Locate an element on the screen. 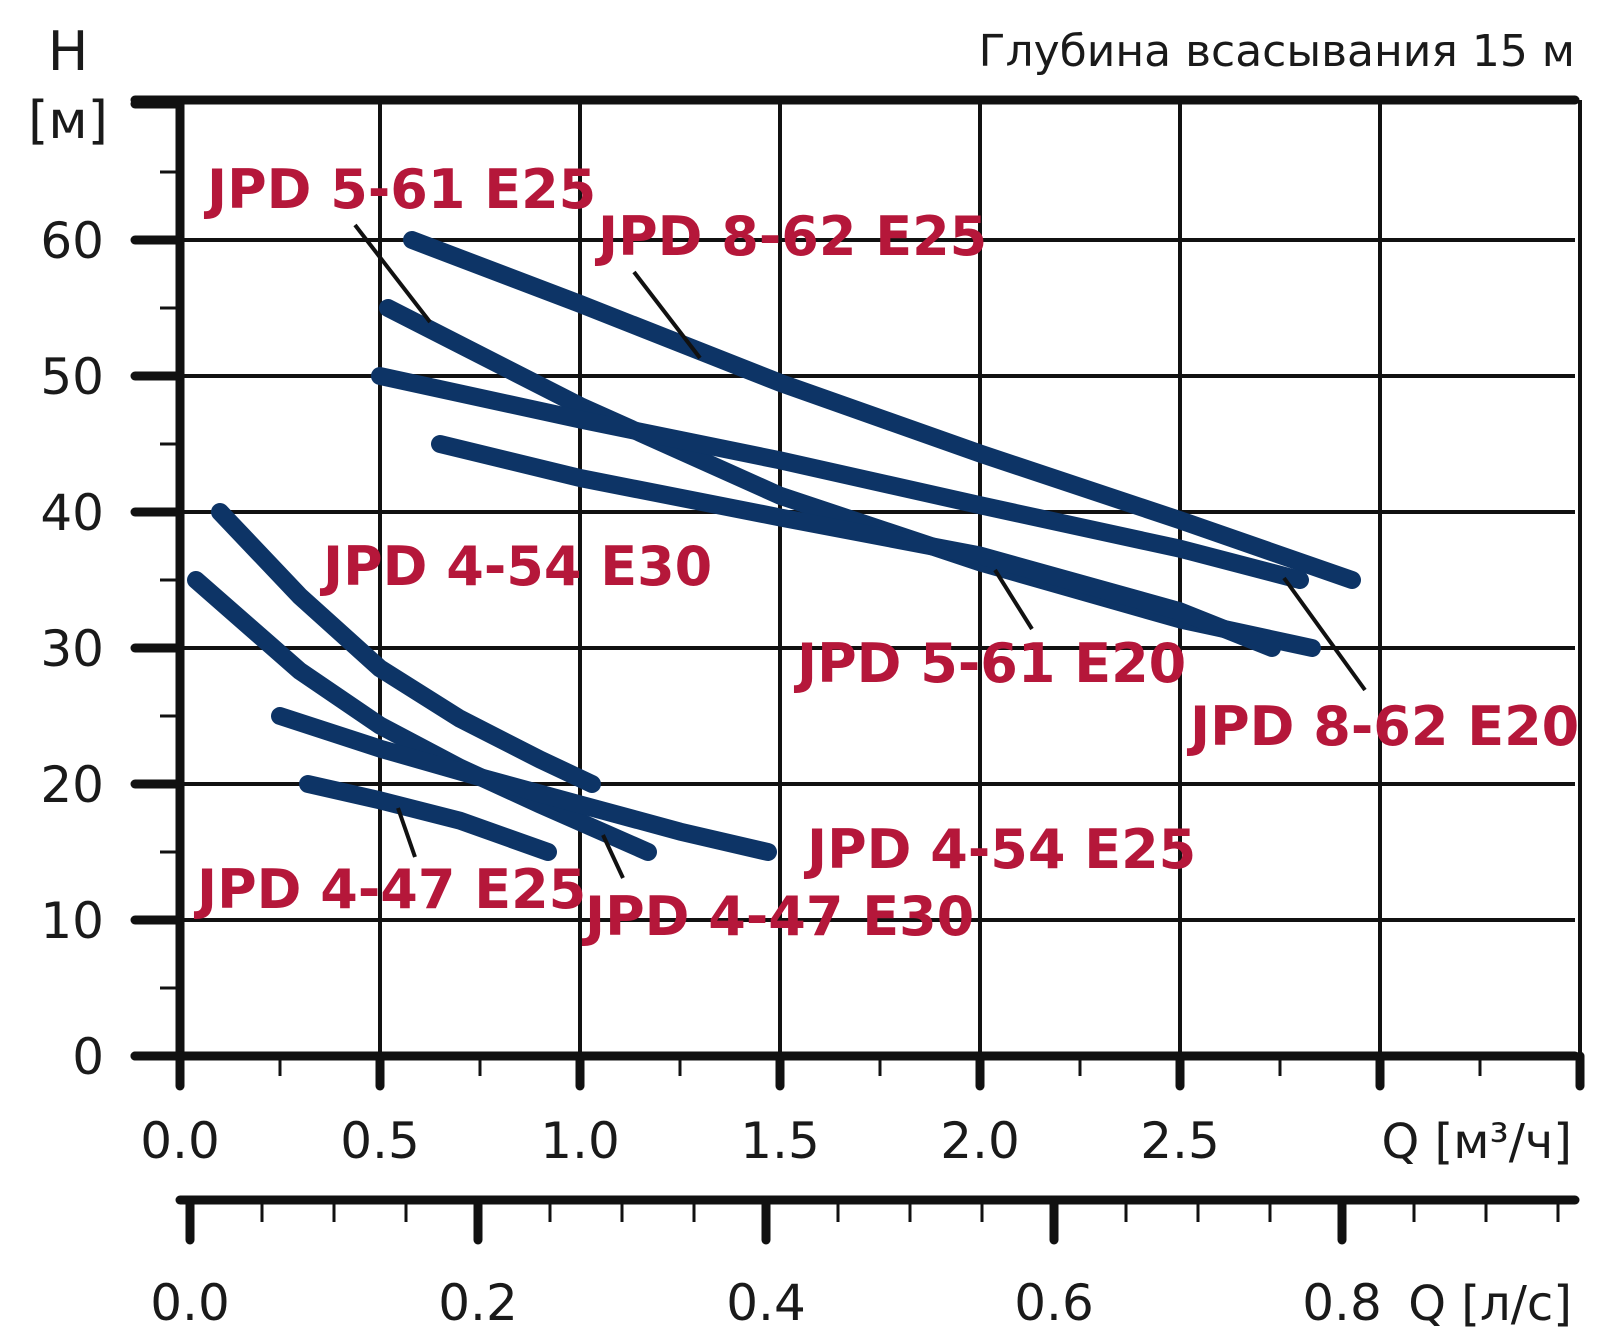  chart-title: Глубина всасывания 15 м is located at coordinates (1277, 51).